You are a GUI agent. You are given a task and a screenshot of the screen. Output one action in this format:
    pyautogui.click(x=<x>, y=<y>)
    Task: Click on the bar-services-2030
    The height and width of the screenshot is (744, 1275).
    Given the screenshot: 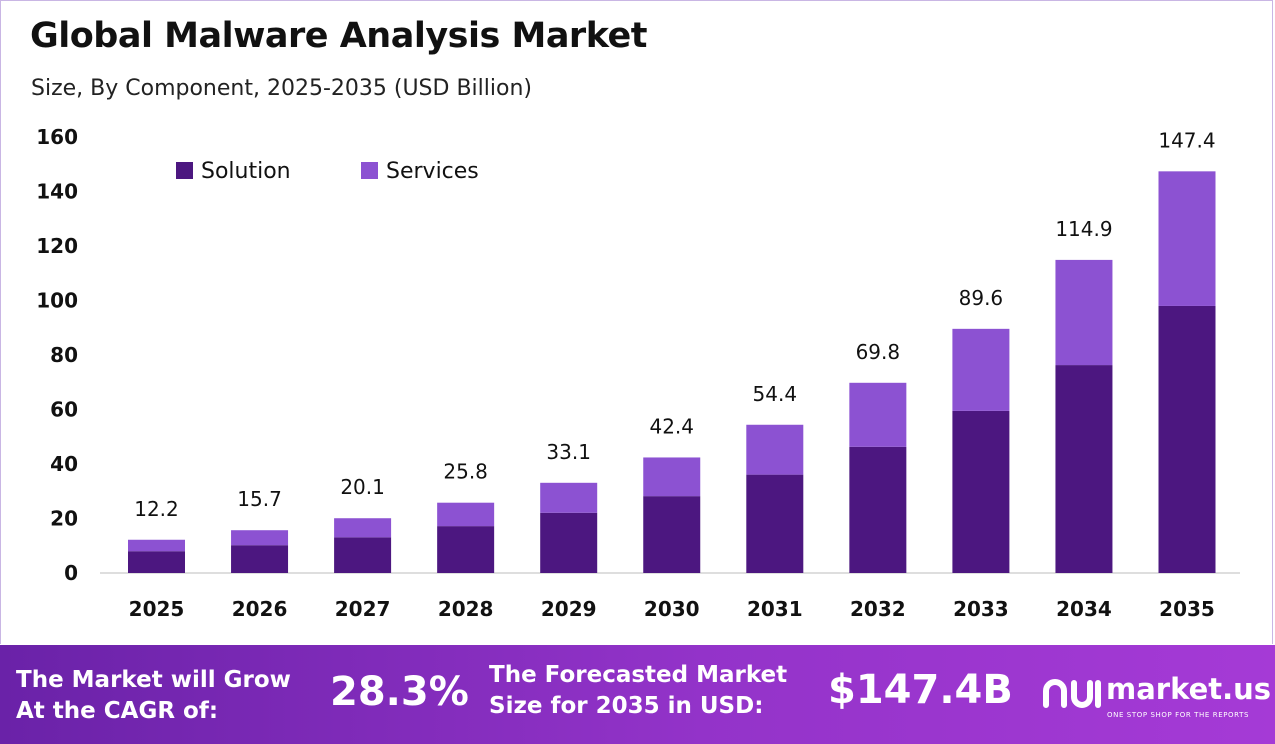 What is the action you would take?
    pyautogui.click(x=672, y=477)
    